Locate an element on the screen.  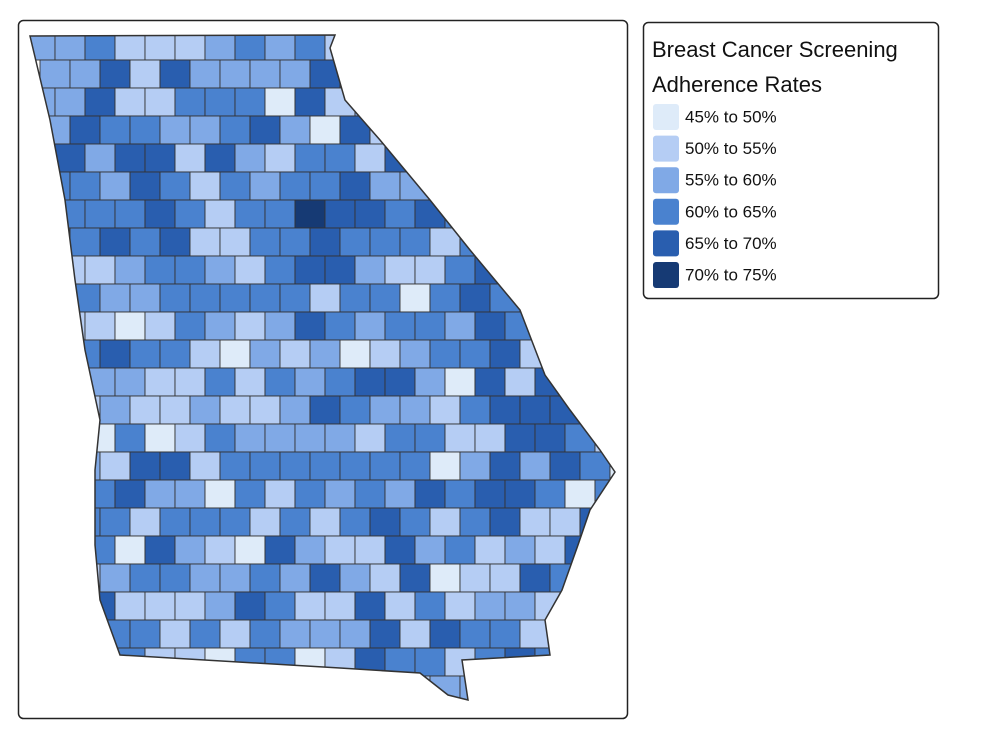
legend-title: Adherence Rates is located at coordinates (737, 84).